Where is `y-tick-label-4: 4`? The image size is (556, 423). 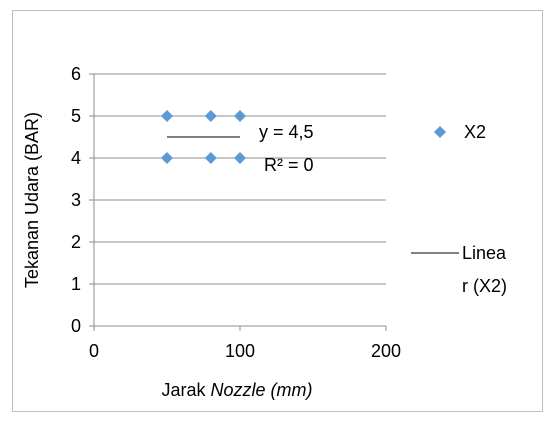
y-tick-label-4: 4 is located at coordinates (76, 158).